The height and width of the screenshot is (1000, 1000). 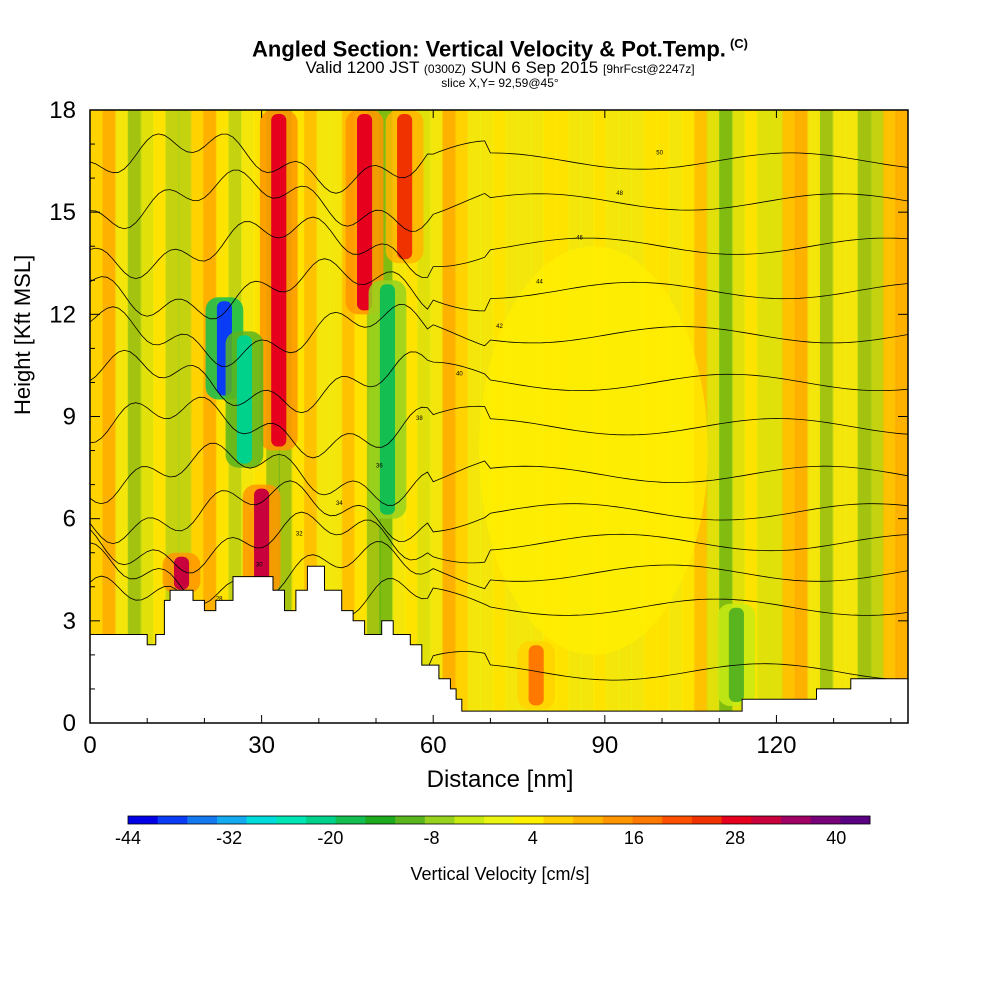 What do you see at coordinates (499, 327) in the screenshot?
I see `theta-contour-label: 42` at bounding box center [499, 327].